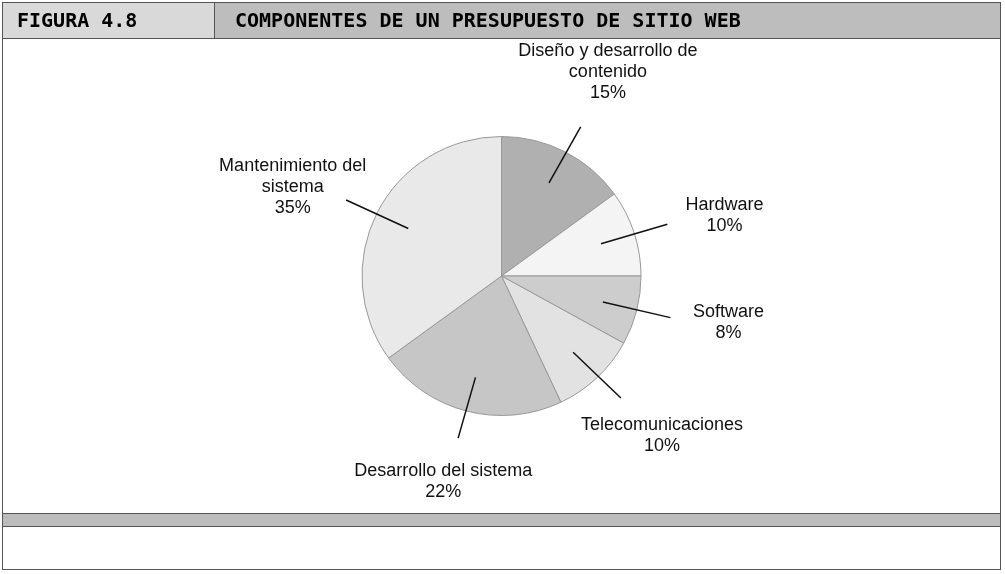 The height and width of the screenshot is (574, 1005). I want to click on slice-label: Desarrollo del sistema, so click(444, 470).